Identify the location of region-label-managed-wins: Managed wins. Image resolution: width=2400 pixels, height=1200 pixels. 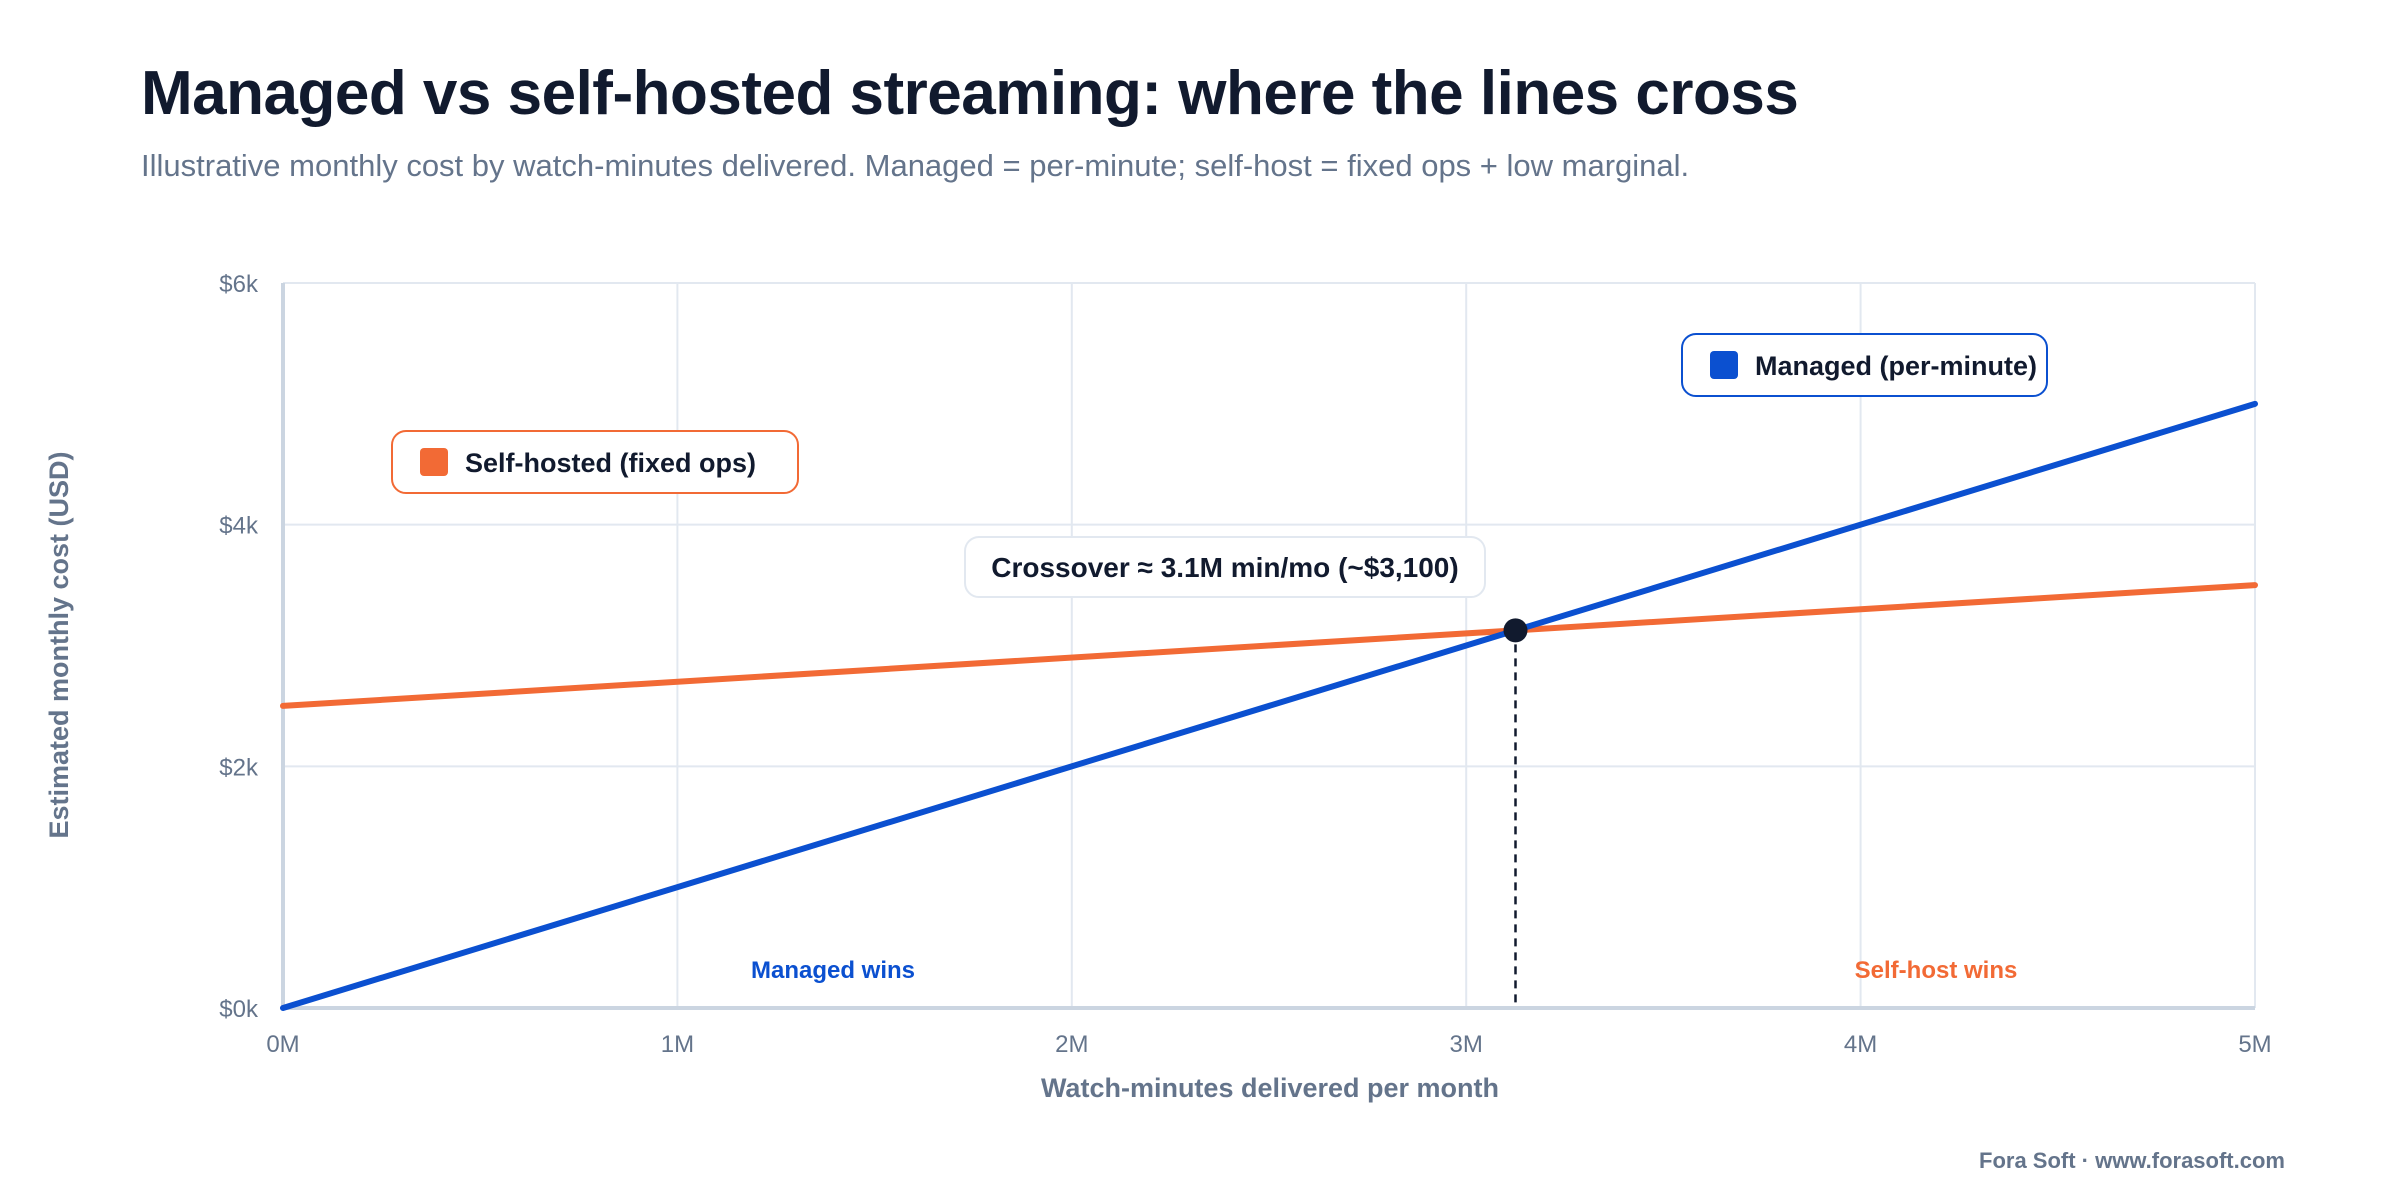
(833, 970).